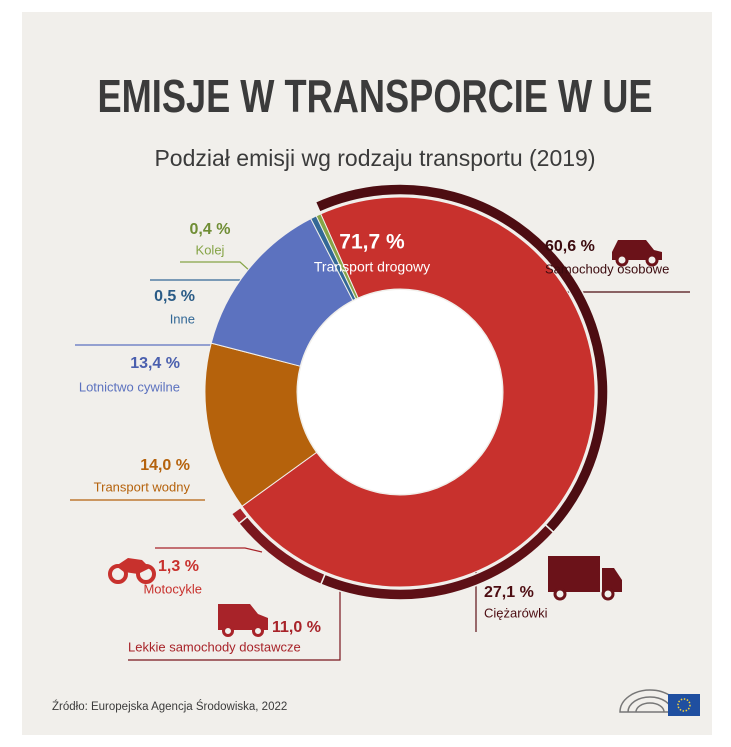  What do you see at coordinates (375, 96) in the screenshot?
I see `chart-title: EMISJE W TRANSPORCIE W UE` at bounding box center [375, 96].